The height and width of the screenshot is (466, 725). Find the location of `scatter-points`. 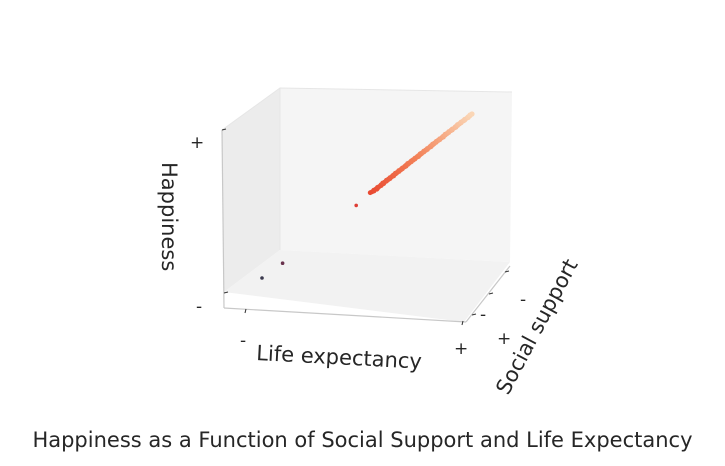

scatter-points is located at coordinates (367, 195).